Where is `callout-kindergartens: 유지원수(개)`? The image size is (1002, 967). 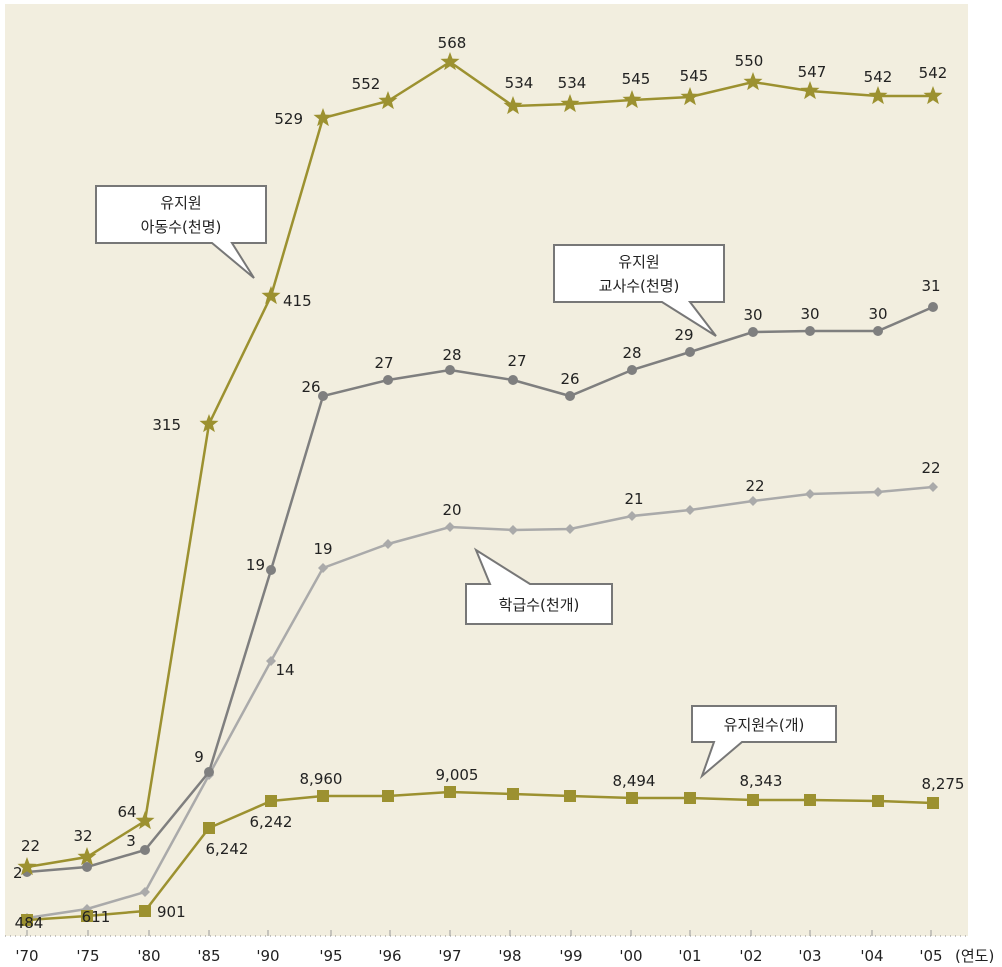 callout-kindergartens: 유지원수(개) is located at coordinates (764, 742).